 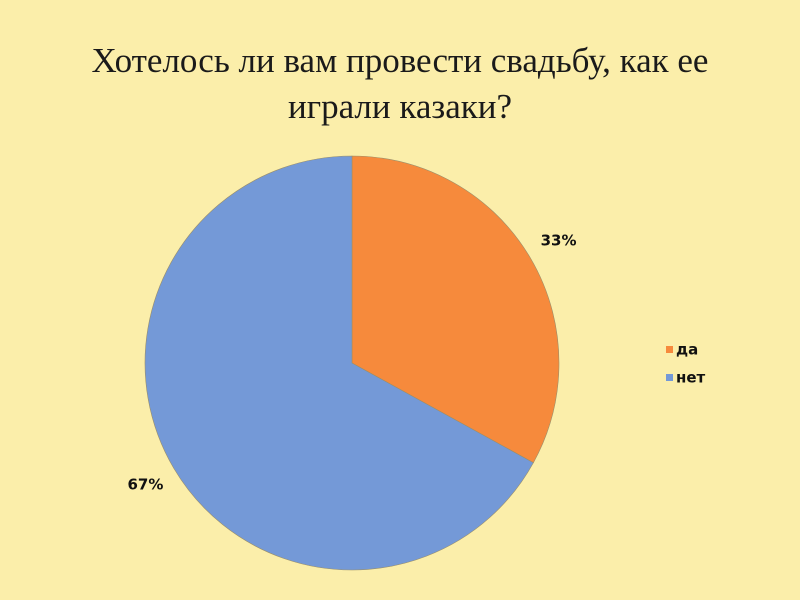 What do you see at coordinates (691, 378) in the screenshot?
I see `legend-label: нет` at bounding box center [691, 378].